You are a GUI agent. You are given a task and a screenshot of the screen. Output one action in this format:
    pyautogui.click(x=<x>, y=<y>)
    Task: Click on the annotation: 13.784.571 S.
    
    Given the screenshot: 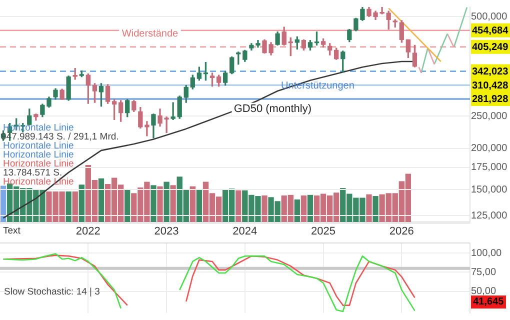 What is the action you would take?
    pyautogui.click(x=32, y=173)
    